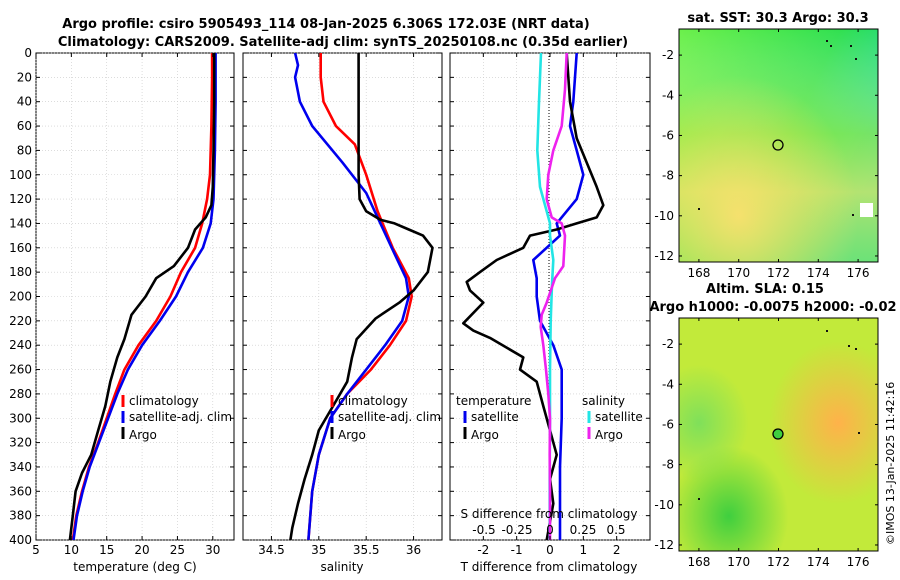 The width and height of the screenshot is (900, 580). Describe the element at coordinates (20, 467) in the screenshot. I see `depth-tick-label: 340` at that location.